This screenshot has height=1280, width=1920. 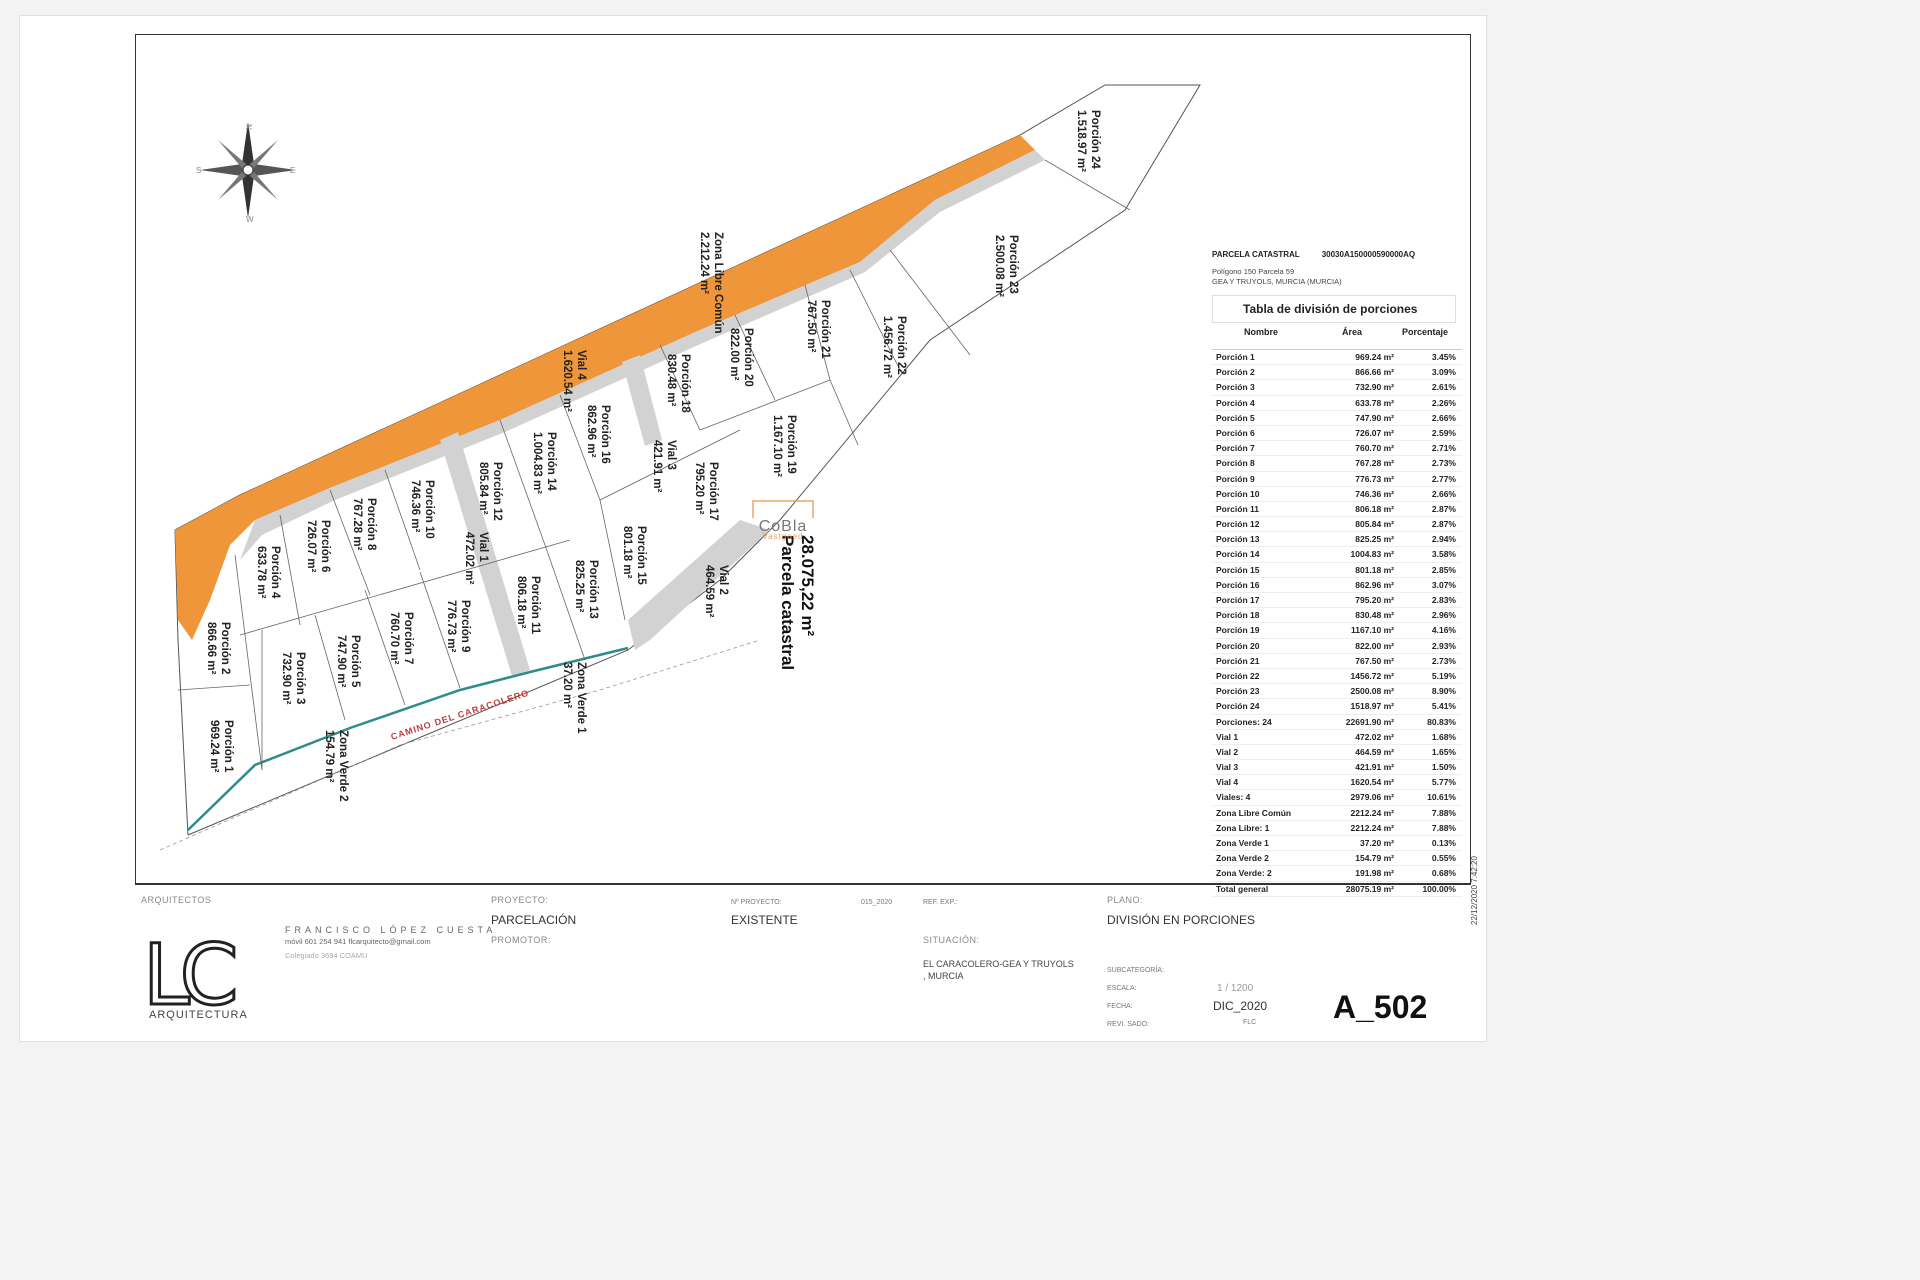 What do you see at coordinates (1238, 539) in the screenshot?
I see `cell-name: Porción 13` at bounding box center [1238, 539].